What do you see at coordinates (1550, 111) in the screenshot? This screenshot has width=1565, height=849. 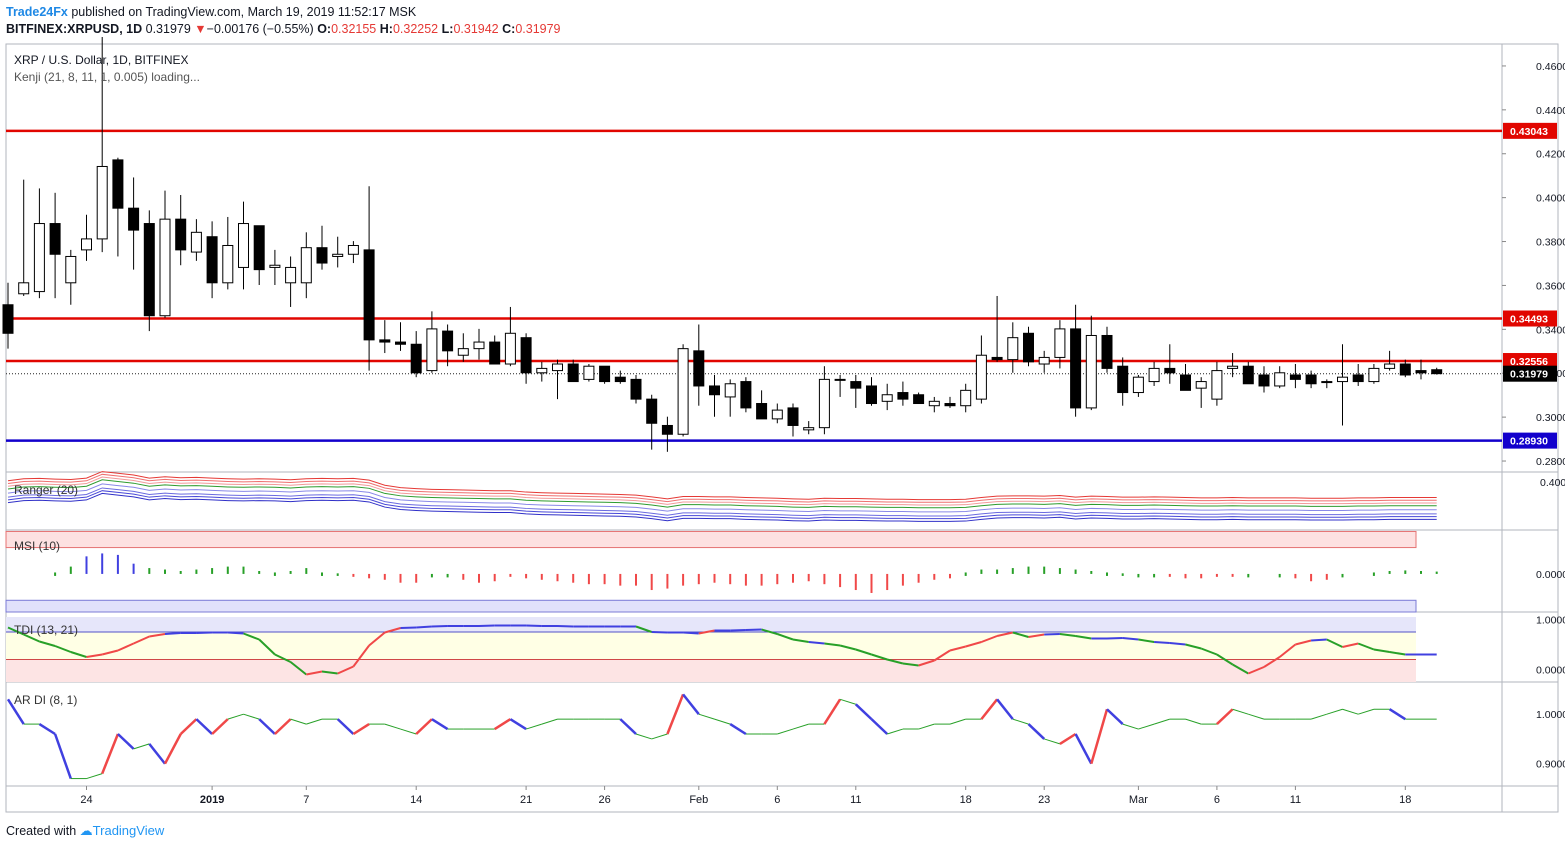 I see `y-tick-label: 0.44000` at bounding box center [1550, 111].